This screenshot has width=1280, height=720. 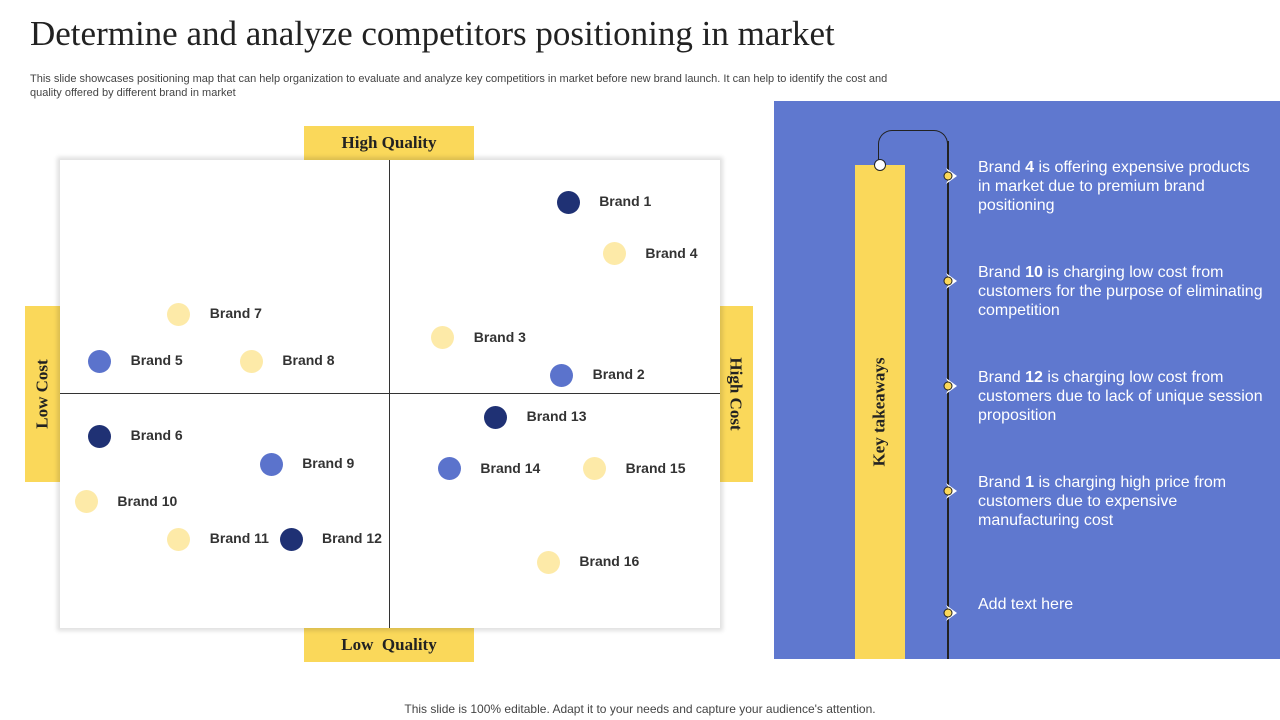 I want to click on key-takeaways-heading: Key takeaways, so click(x=880, y=412).